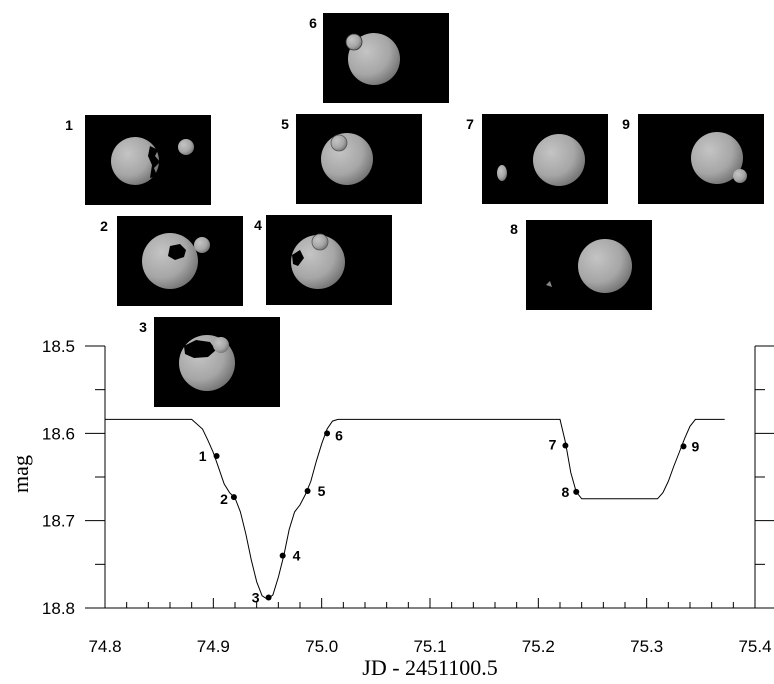 The width and height of the screenshot is (774, 684). I want to click on phase-panel-5: 5, so click(351, 159).